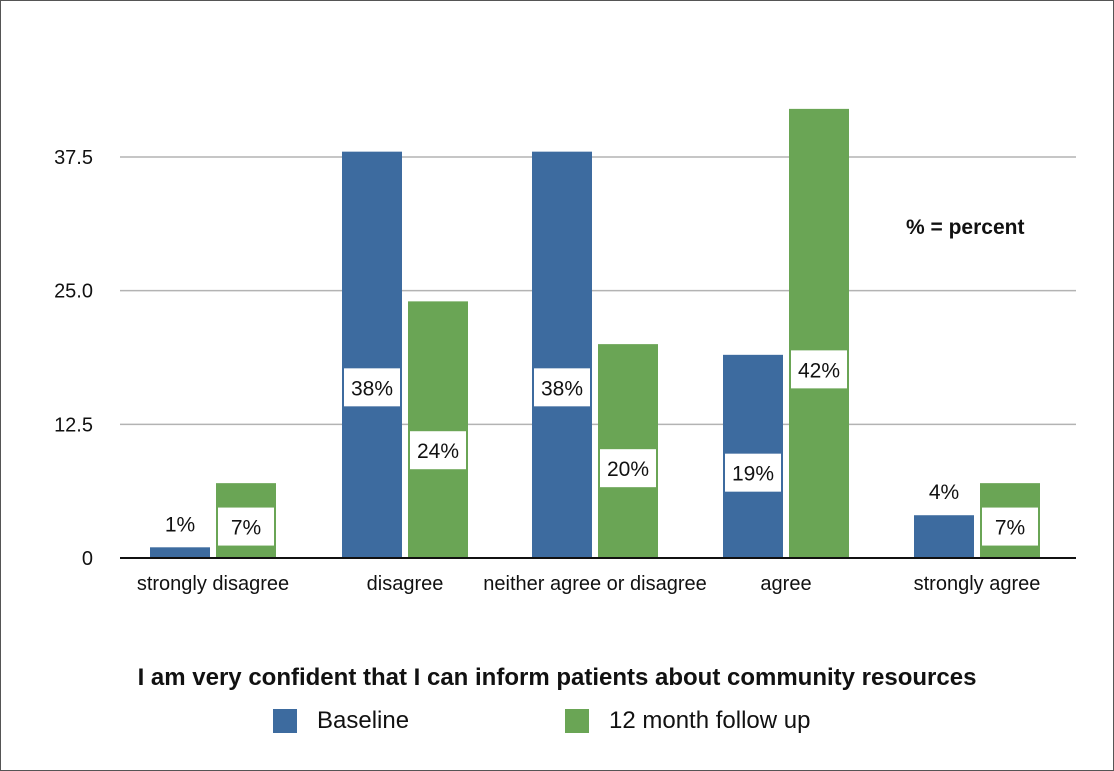 The height and width of the screenshot is (771, 1114). I want to click on data-label: 19%, so click(753, 474).